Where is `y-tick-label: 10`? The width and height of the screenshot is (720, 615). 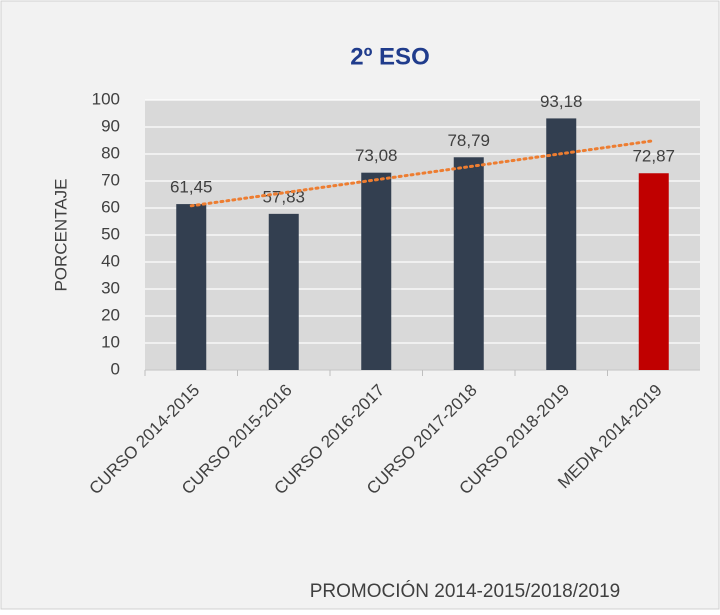
y-tick-label: 10 is located at coordinates (110, 341).